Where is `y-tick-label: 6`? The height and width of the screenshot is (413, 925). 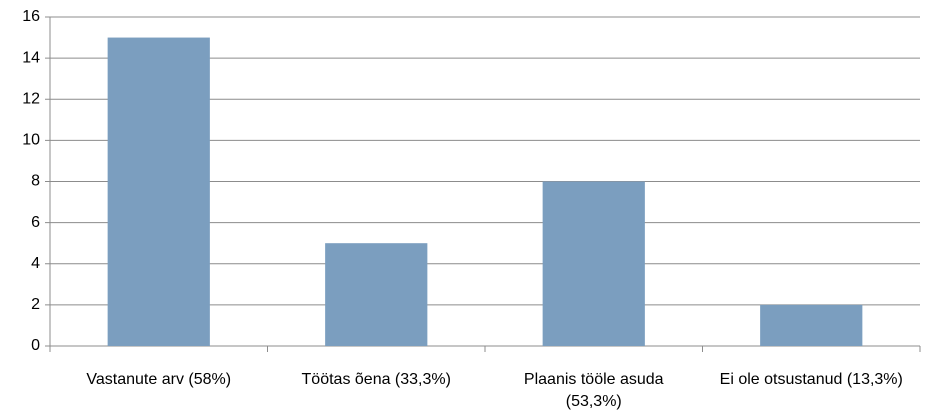
y-tick-label: 6 is located at coordinates (35, 222).